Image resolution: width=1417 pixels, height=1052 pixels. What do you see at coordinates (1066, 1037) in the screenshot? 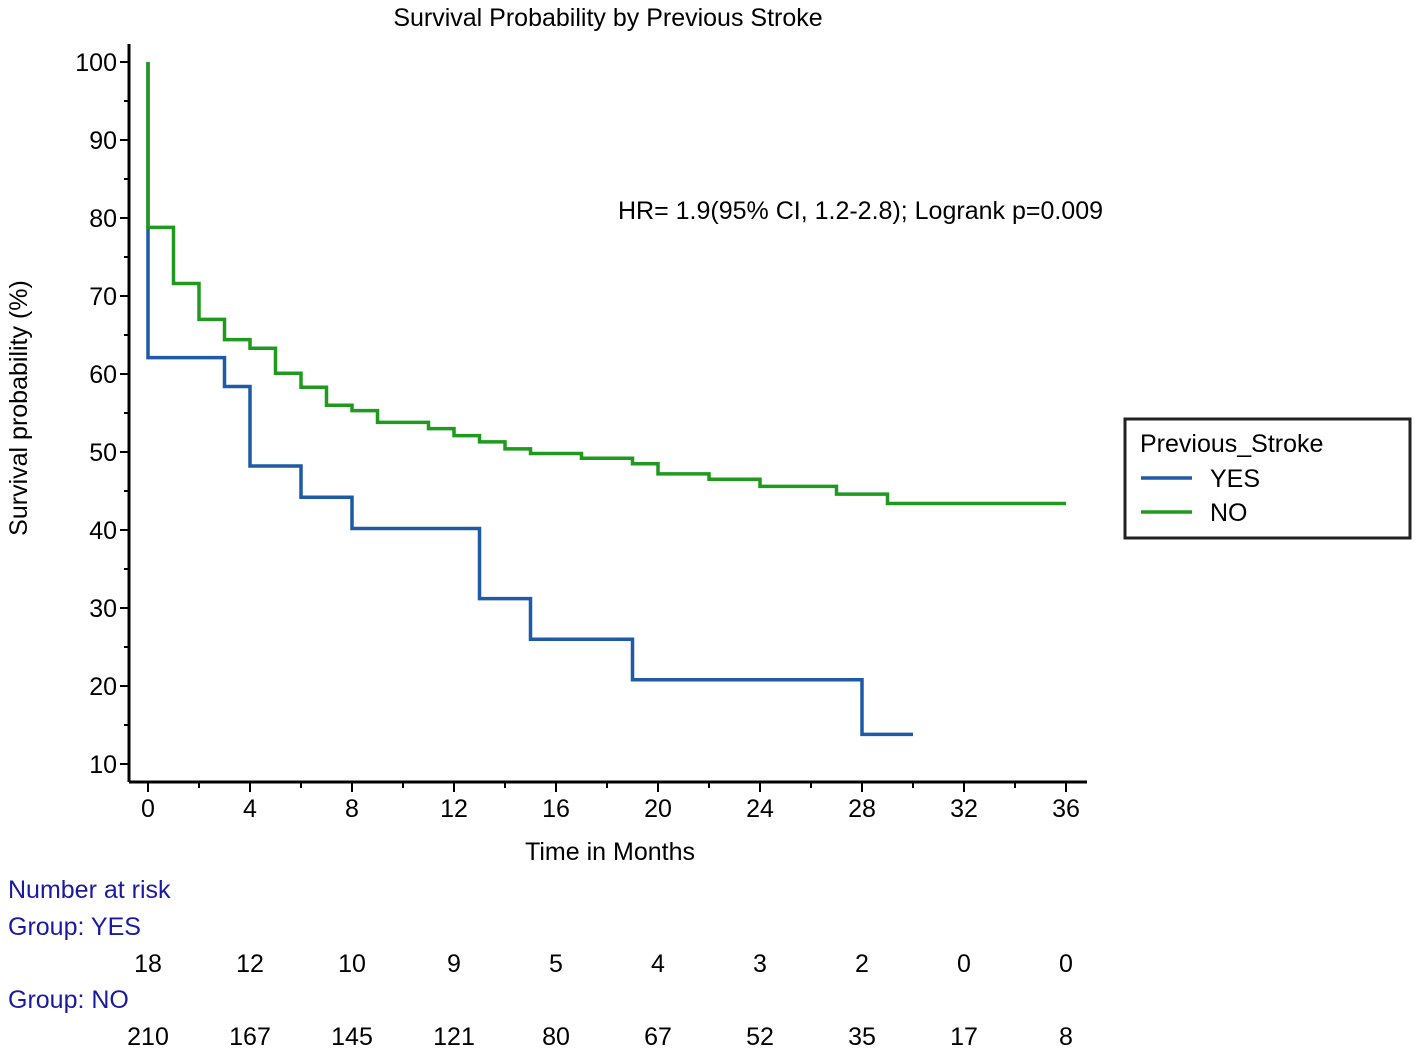
I see `risk-value: 8` at bounding box center [1066, 1037].